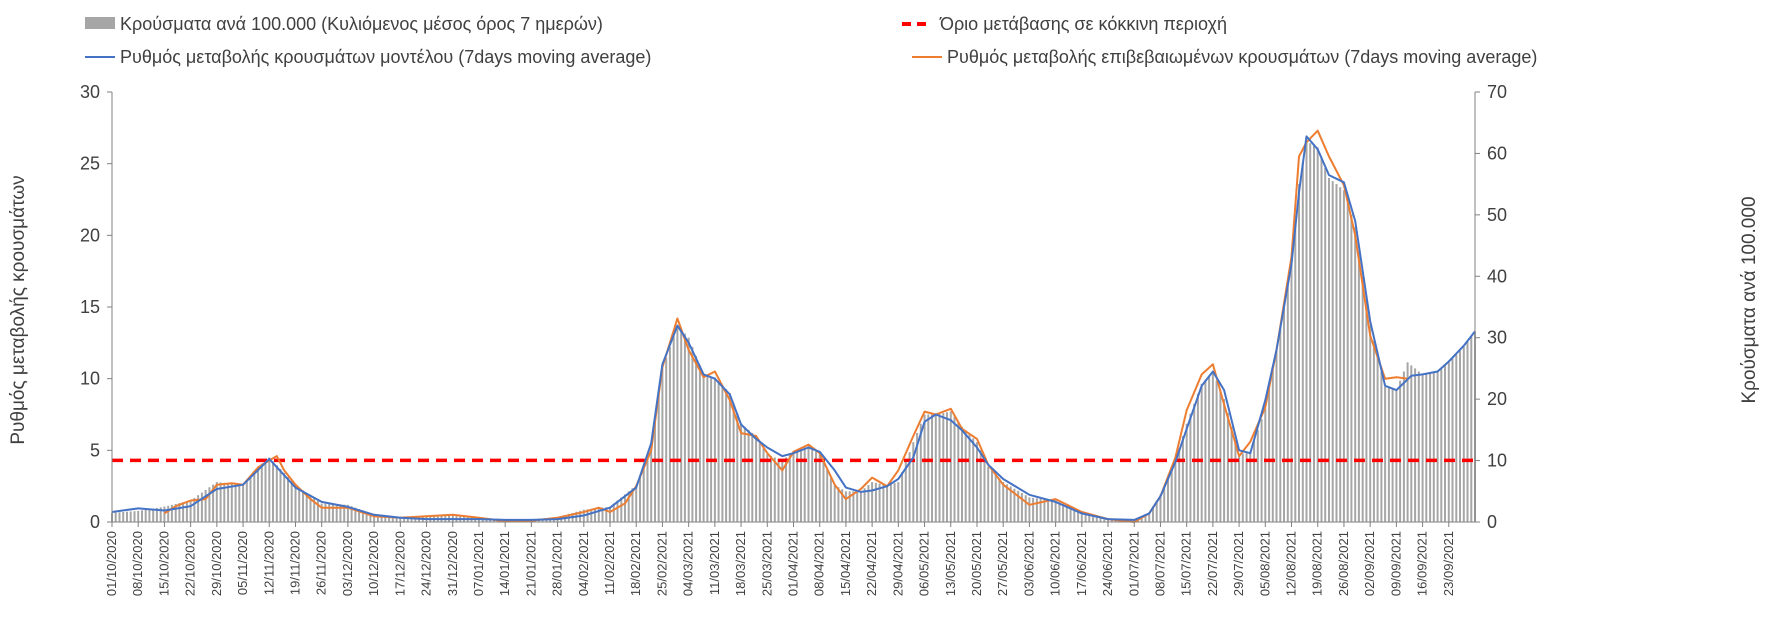 Image resolution: width=1771 pixels, height=621 pixels. I want to click on y-tick-label-right: 70, so click(1497, 92).